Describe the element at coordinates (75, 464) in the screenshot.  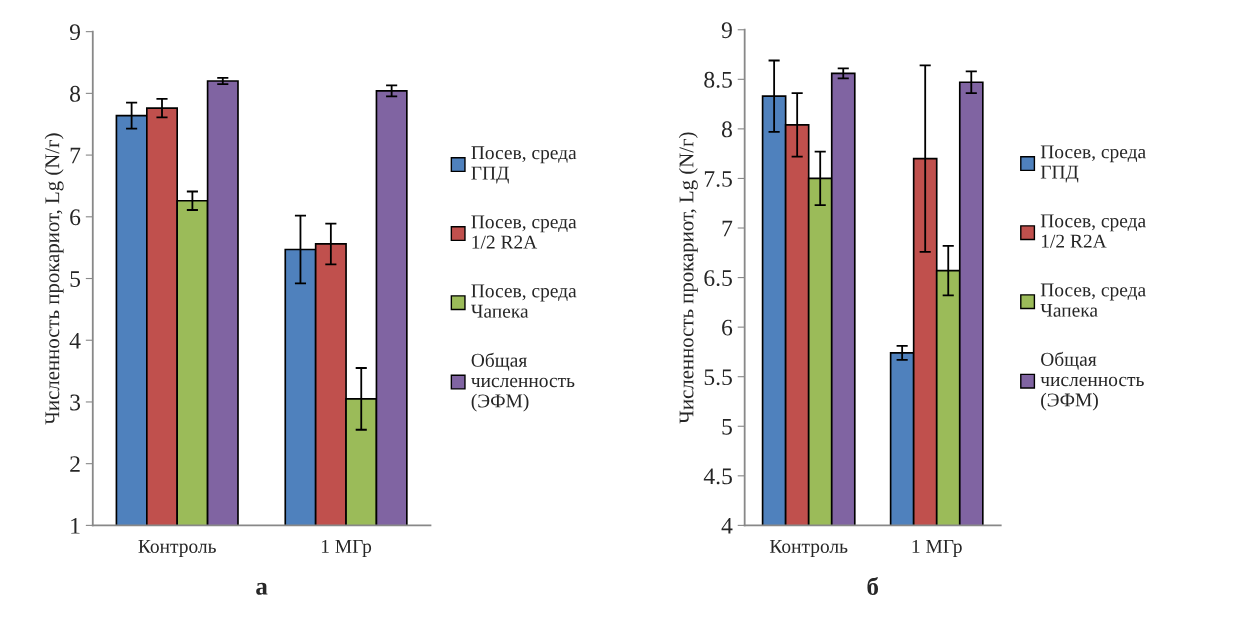
I see `y-tick-label: 2` at that location.